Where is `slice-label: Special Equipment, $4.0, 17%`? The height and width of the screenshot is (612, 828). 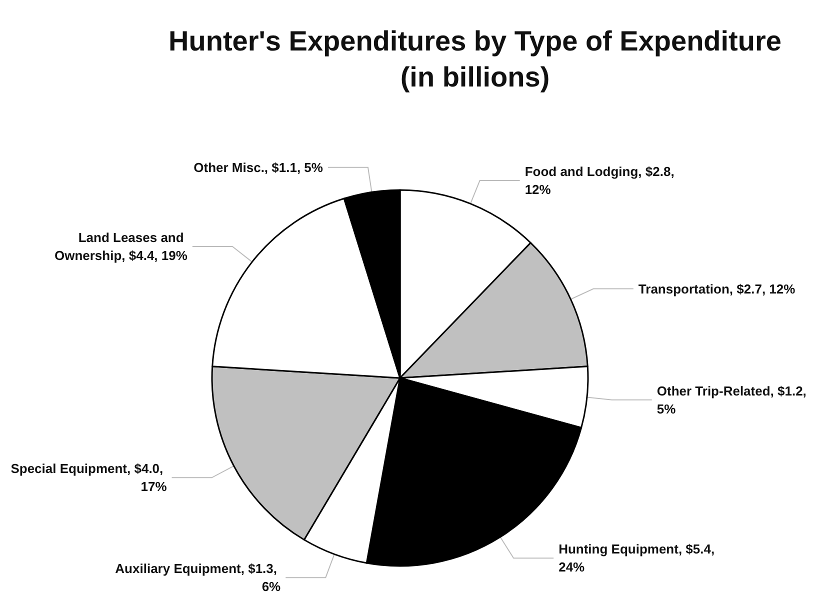 slice-label: Special Equipment, $4.0, 17% is located at coordinates (89, 477).